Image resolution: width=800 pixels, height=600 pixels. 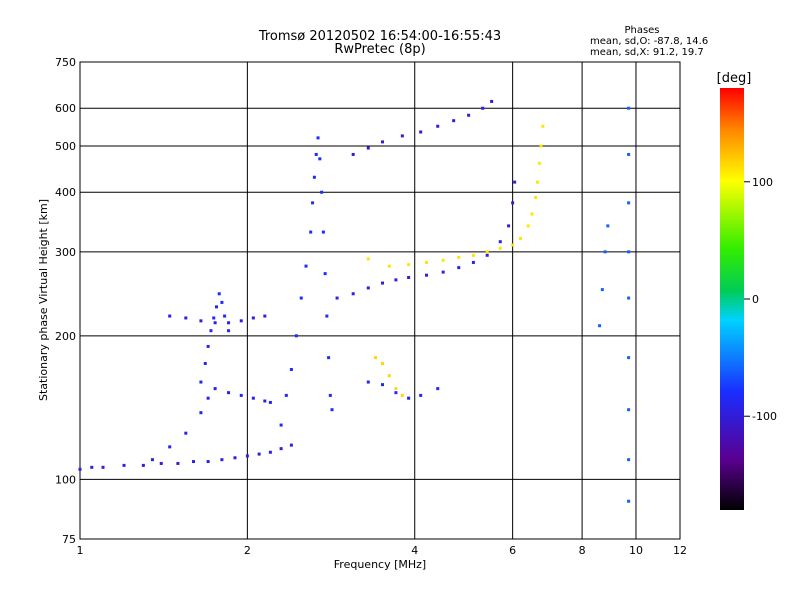 I want to click on chart-title: Tromsø 20120502 16:54:00-16:55:43, so click(x=379, y=36).